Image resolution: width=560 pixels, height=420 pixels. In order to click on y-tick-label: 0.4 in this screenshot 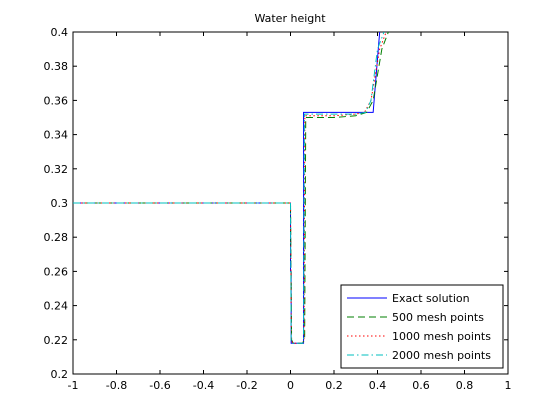, I will do `click(60, 32)`.